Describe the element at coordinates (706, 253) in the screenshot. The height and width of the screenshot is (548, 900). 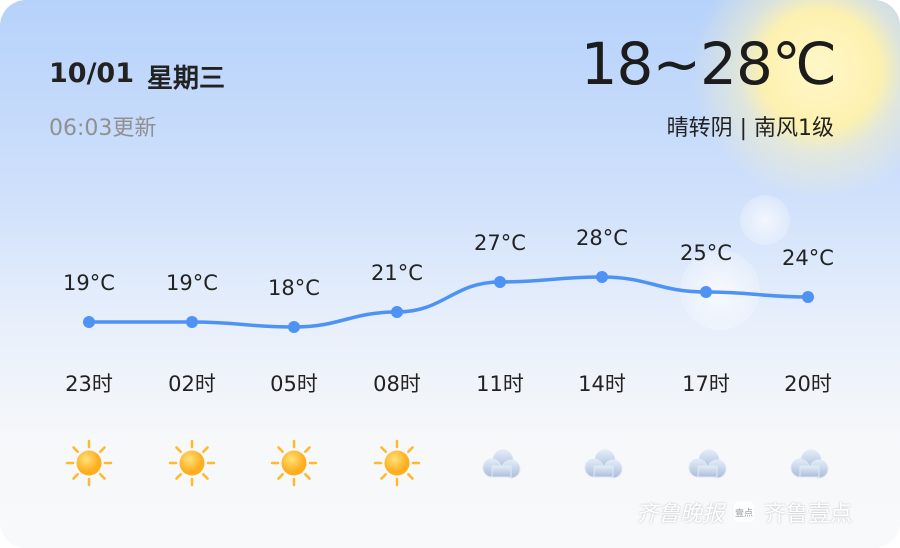
I see `temperature-label: 25°C` at that location.